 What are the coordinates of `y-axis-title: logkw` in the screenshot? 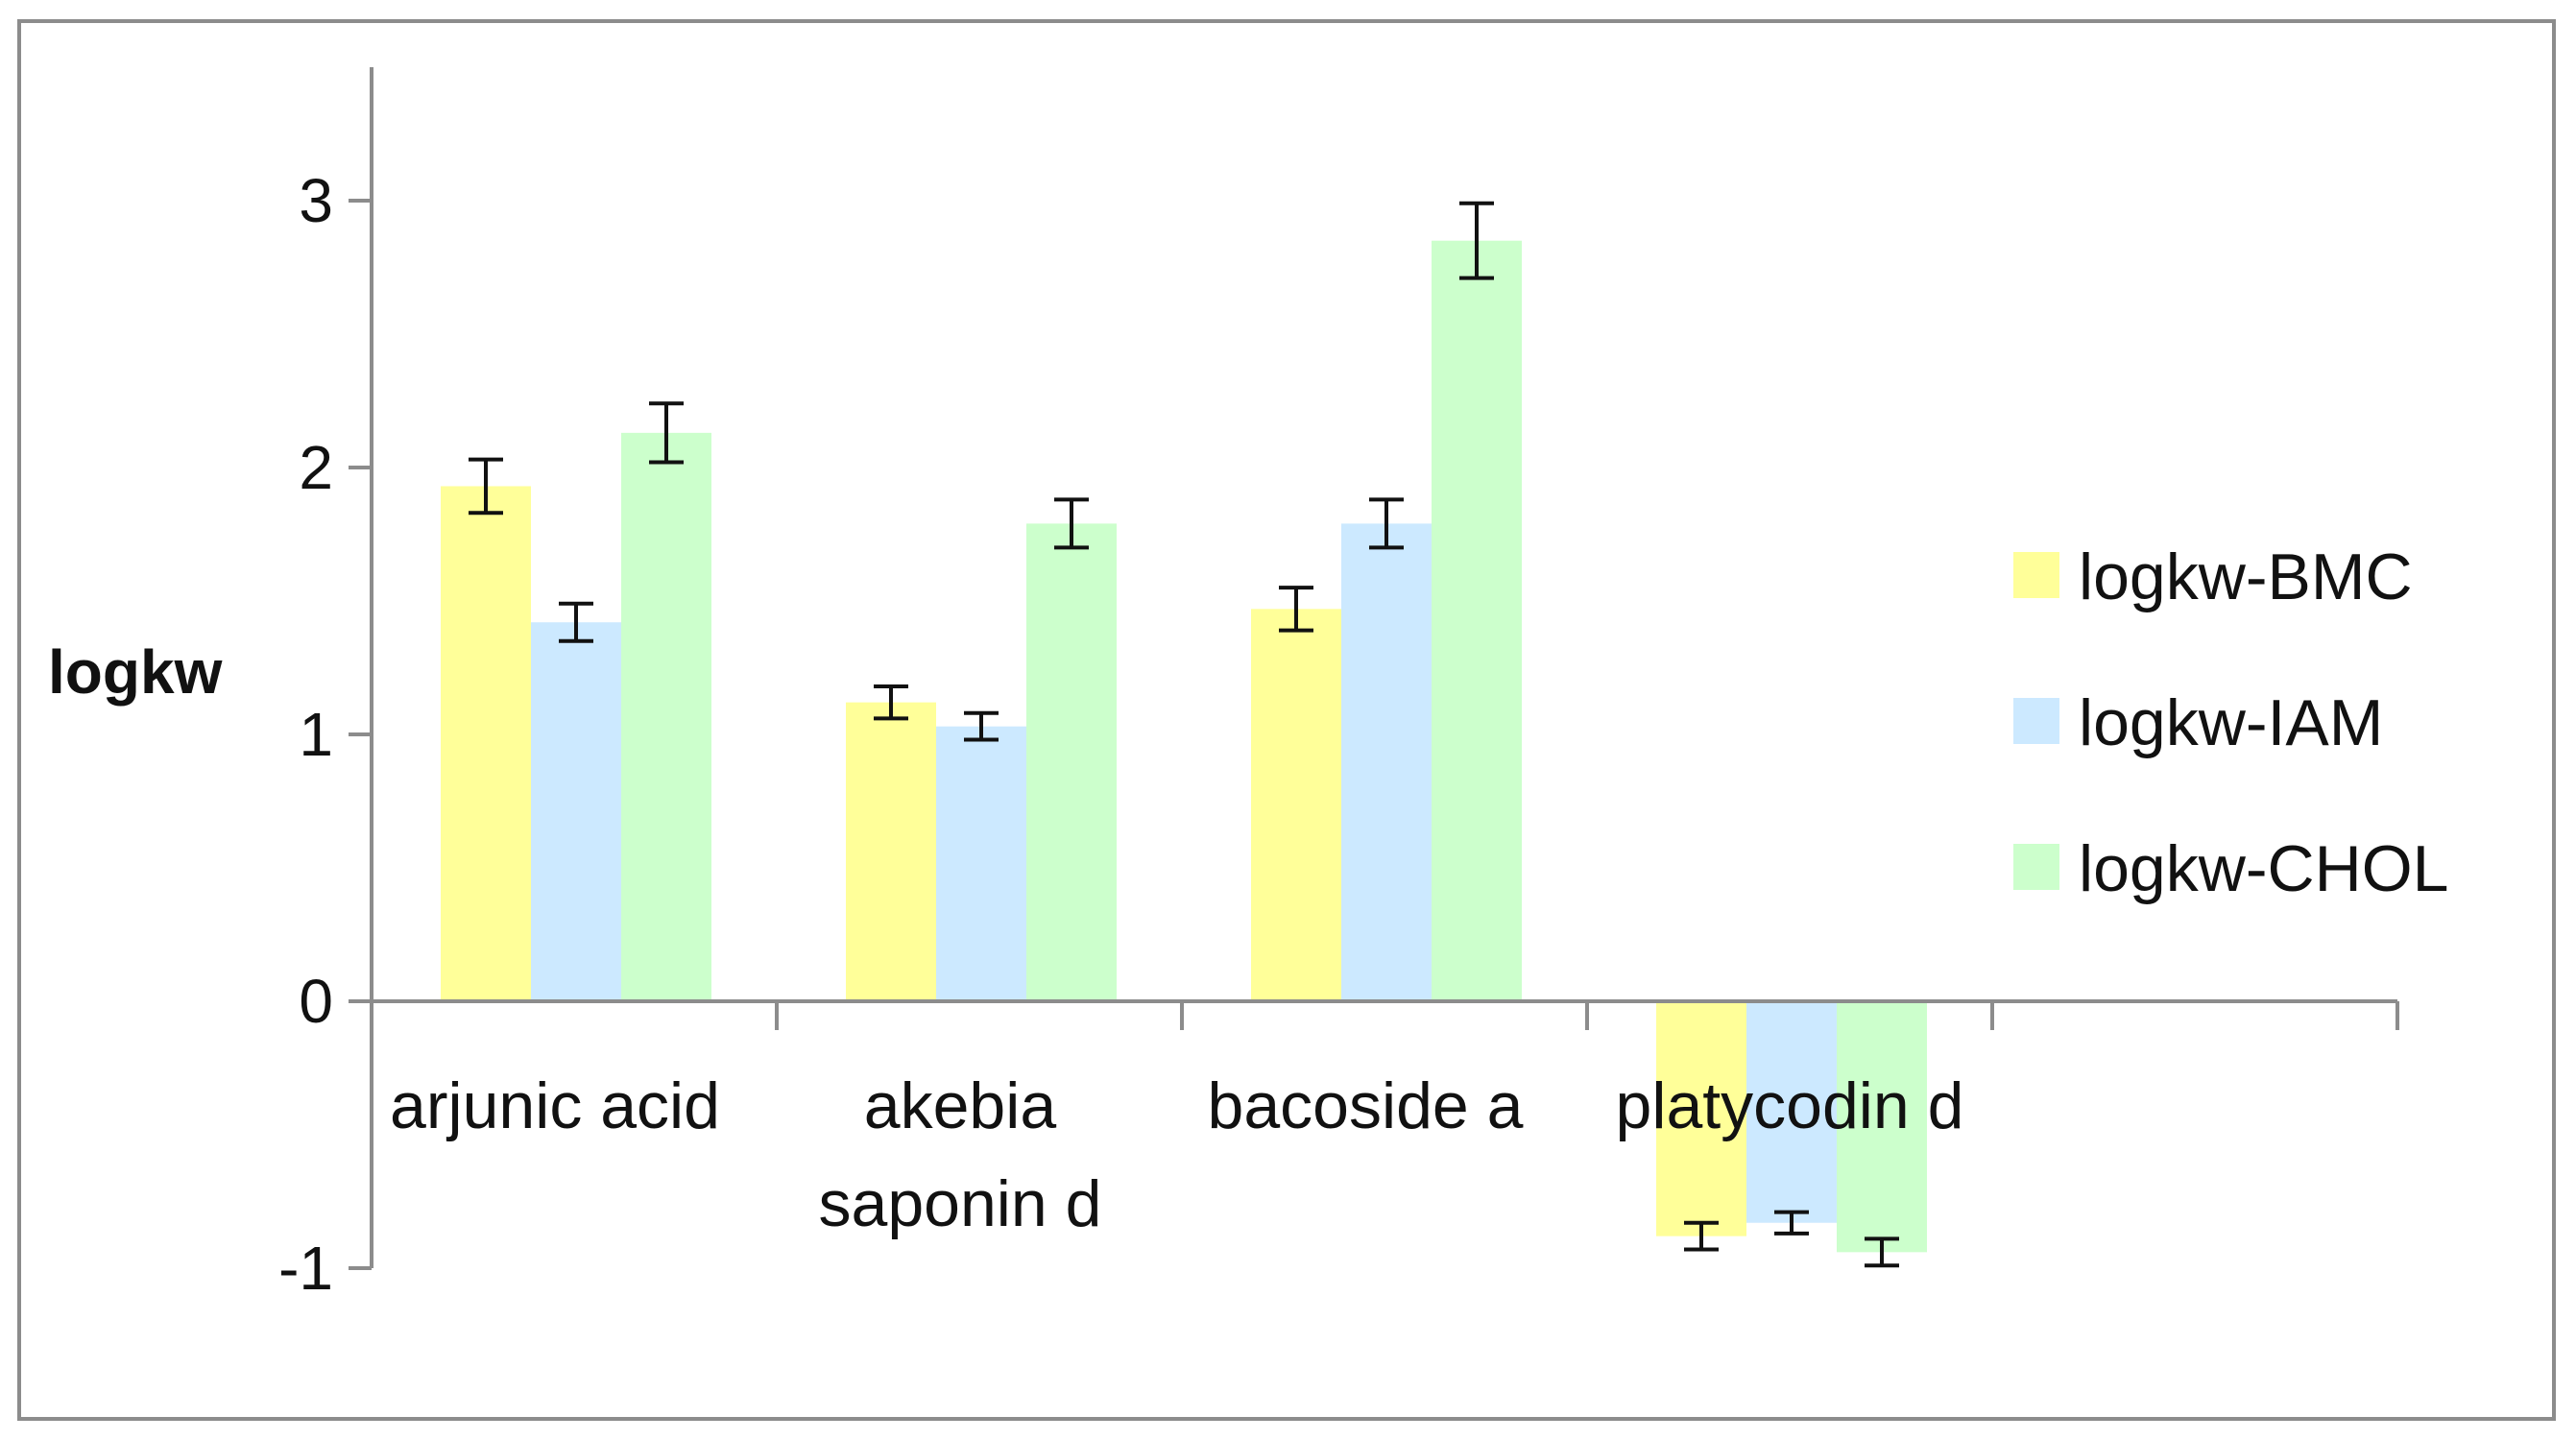 It's located at (135, 672).